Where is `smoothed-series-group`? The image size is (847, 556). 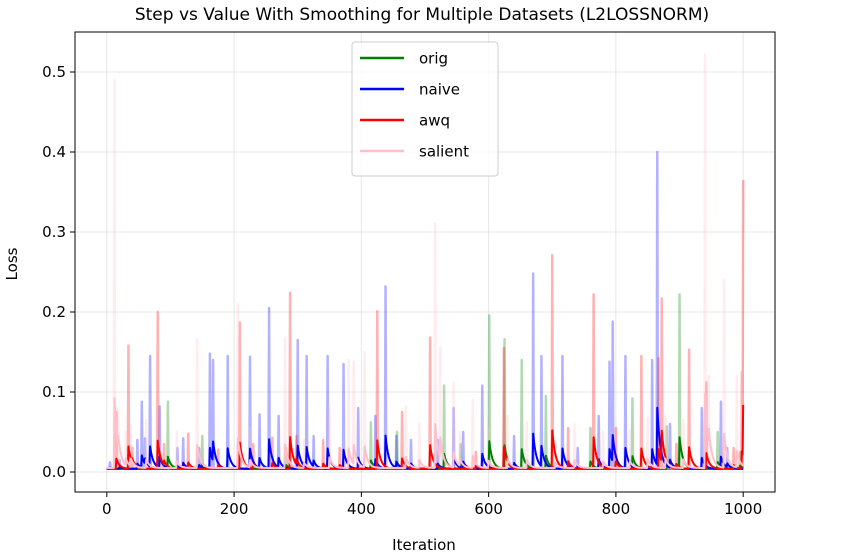 smoothed-series-group is located at coordinates (425, 431).